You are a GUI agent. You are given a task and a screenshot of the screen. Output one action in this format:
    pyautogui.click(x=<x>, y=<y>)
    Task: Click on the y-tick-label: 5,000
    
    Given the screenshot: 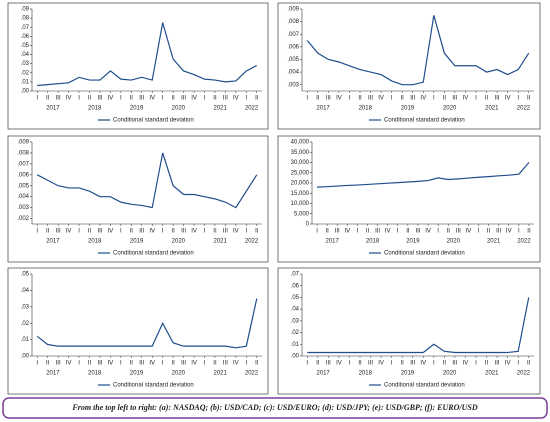 What is the action you would take?
    pyautogui.click(x=302, y=214)
    